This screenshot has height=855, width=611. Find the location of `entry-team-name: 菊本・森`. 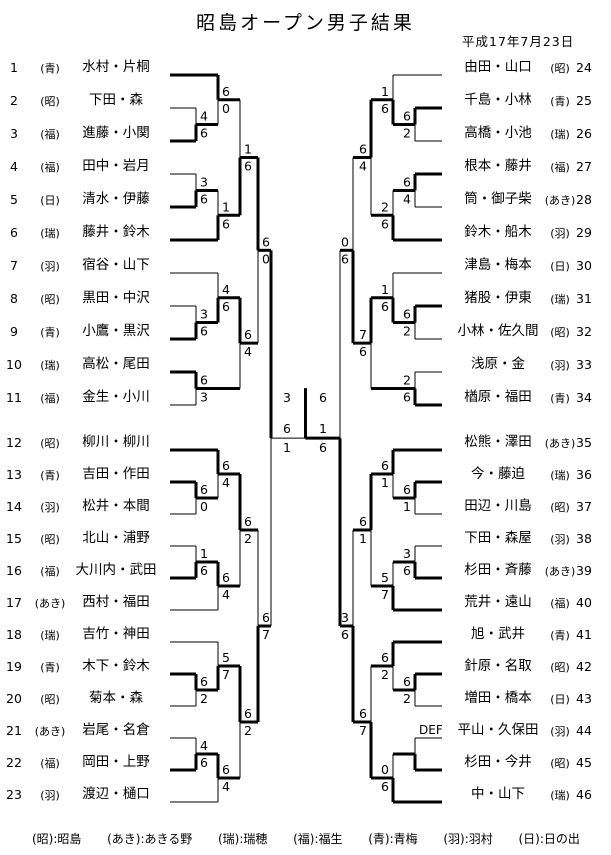

entry-team-name: 菊本・森 is located at coordinates (116, 698).